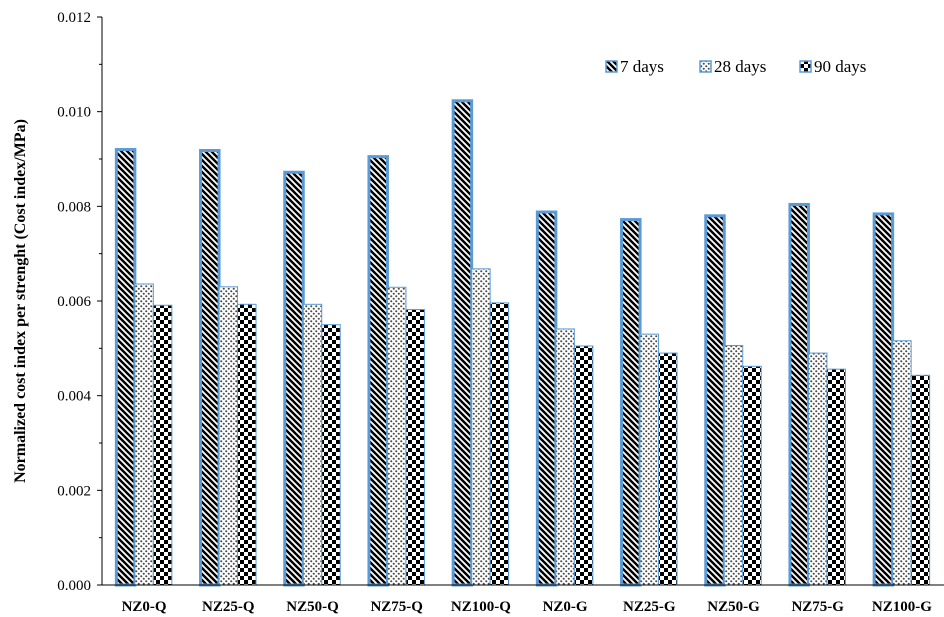  Describe the element at coordinates (378, 371) in the screenshot. I see `bar-7-days-nz75-q` at that location.